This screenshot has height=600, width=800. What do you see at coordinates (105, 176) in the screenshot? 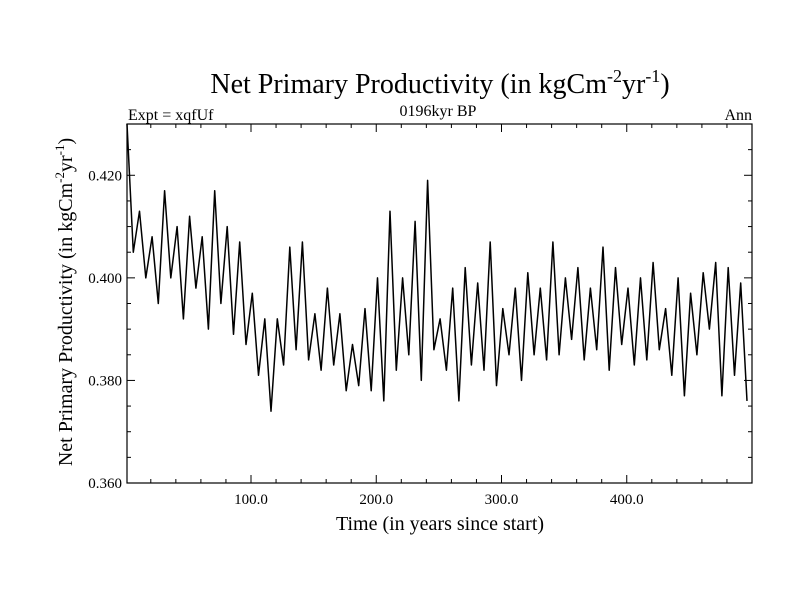
I see `y-tick-label: 0.420` at bounding box center [105, 176].